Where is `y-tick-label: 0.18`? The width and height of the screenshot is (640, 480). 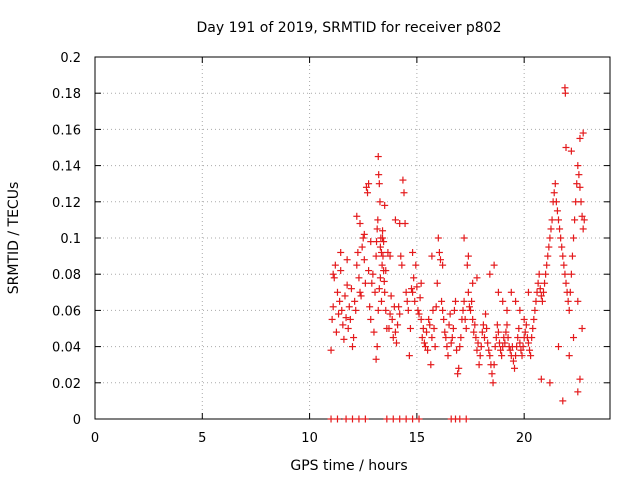 y-tick-label: 0.18 is located at coordinates (66, 94).